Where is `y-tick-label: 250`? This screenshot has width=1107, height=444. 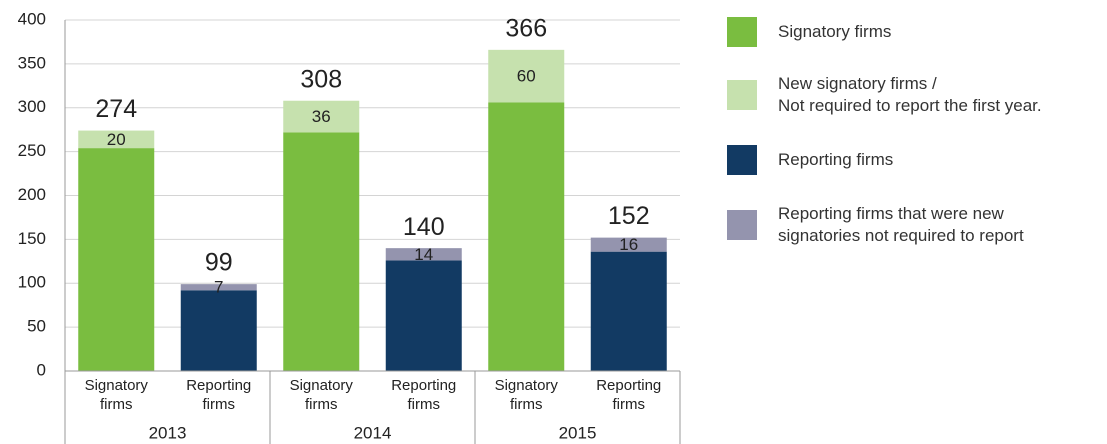
y-tick-label: 250 is located at coordinates (32, 150).